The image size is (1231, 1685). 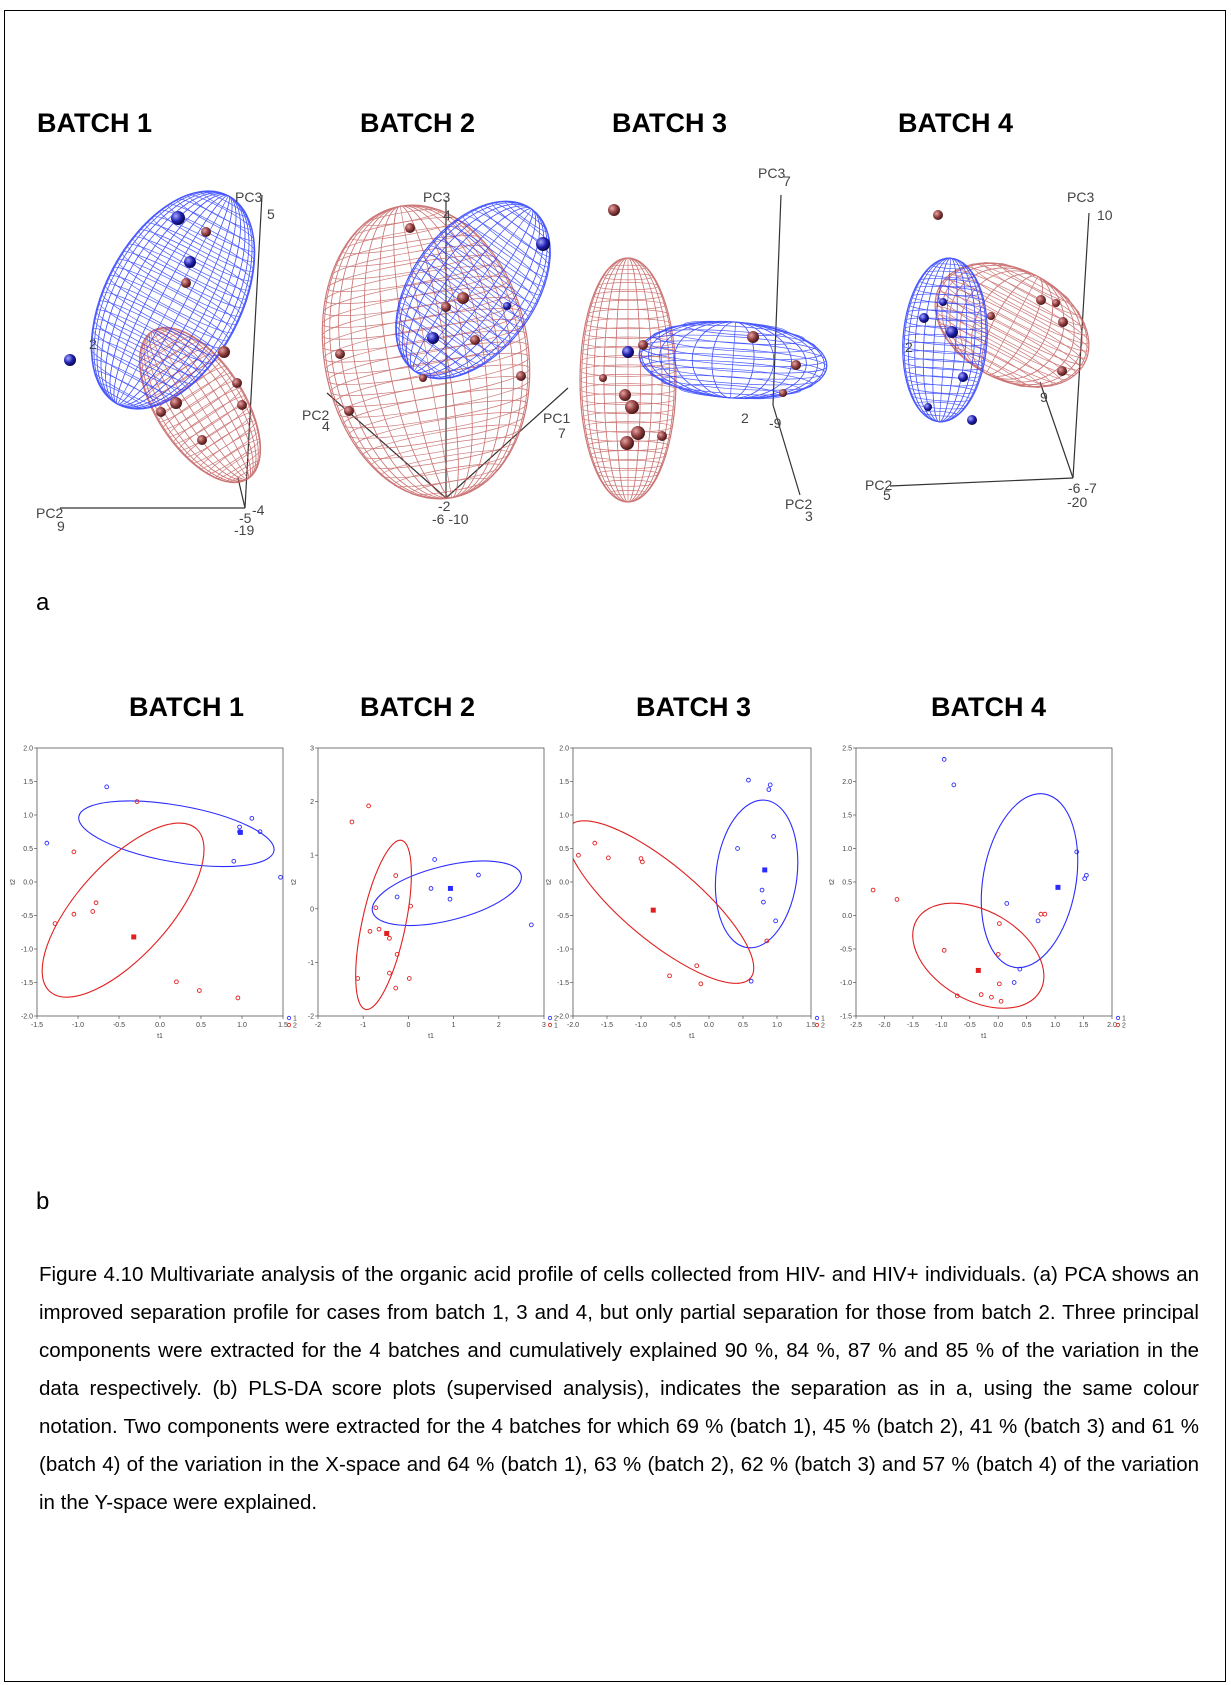 I want to click on x-tick-label: -2.0, so click(x=573, y=1025).